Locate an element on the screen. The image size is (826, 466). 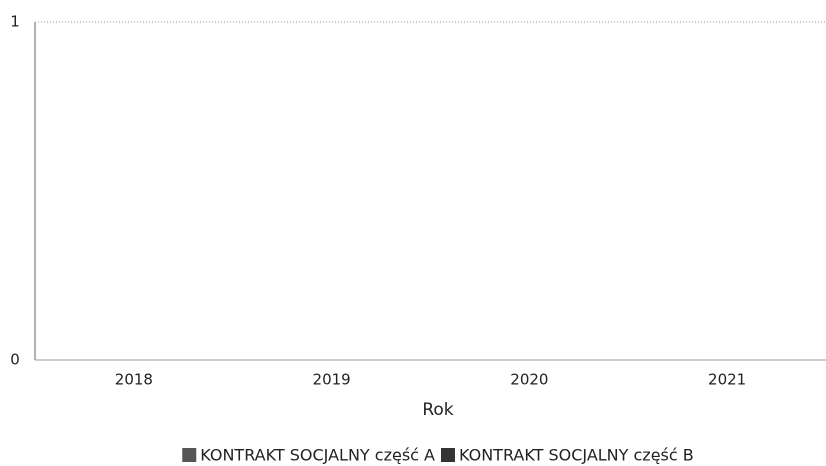
y-tick-label: 0 is located at coordinates (15, 360).